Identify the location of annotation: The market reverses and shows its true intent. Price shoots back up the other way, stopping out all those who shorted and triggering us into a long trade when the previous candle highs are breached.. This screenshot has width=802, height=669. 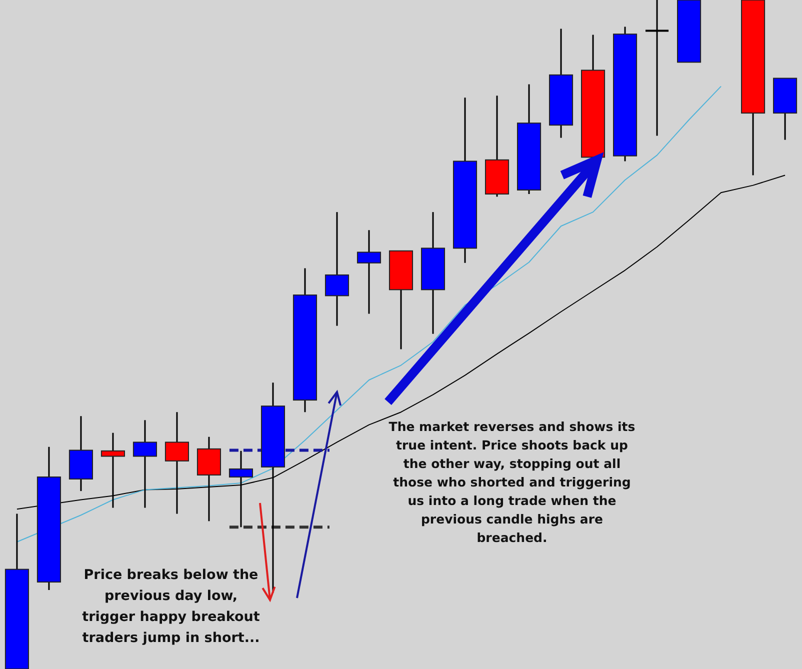
(512, 482).